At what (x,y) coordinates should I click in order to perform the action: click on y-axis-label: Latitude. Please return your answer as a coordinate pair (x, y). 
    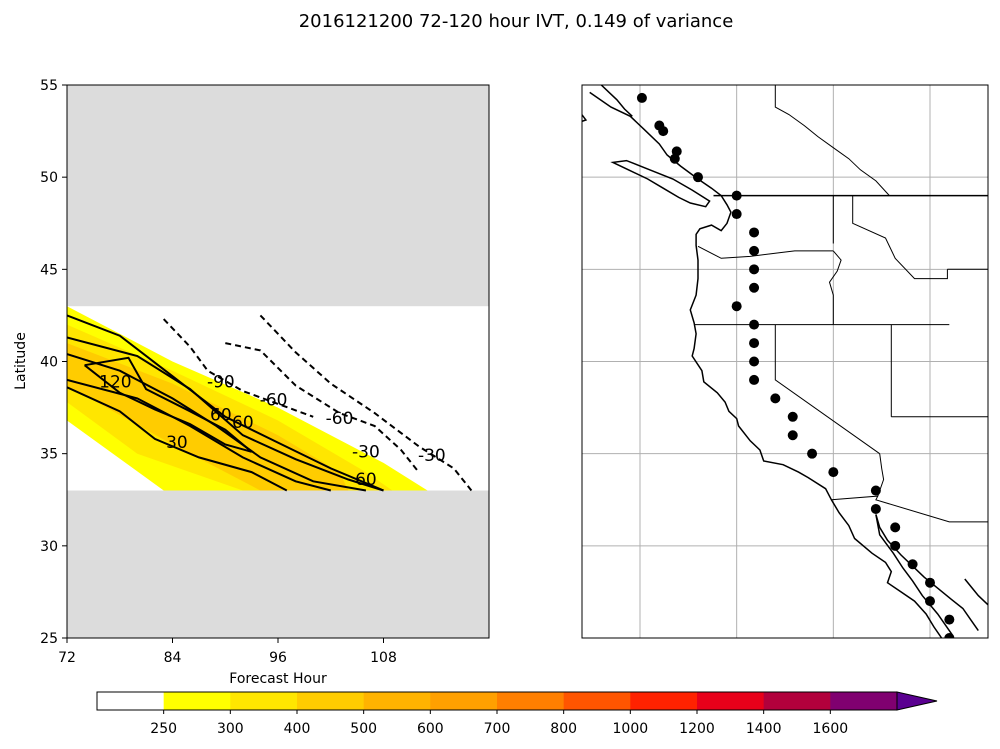
    Looking at the image, I should click on (21, 361).